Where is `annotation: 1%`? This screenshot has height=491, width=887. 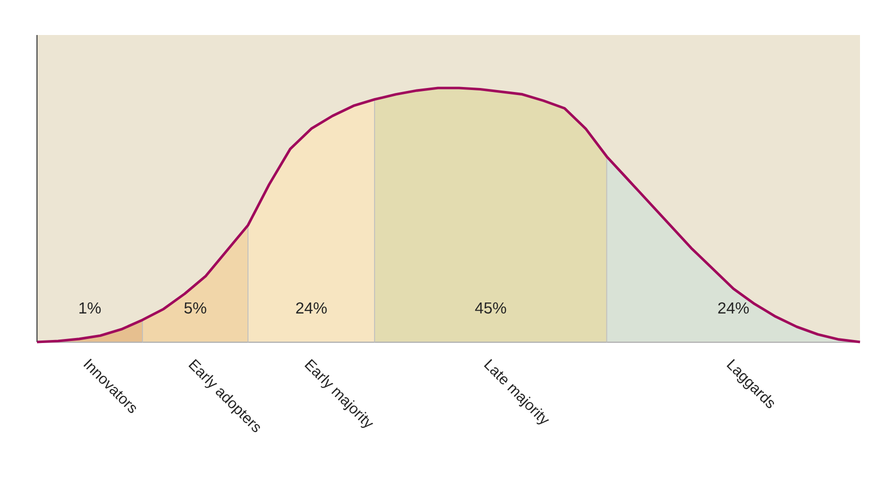 annotation: 1% is located at coordinates (90, 308).